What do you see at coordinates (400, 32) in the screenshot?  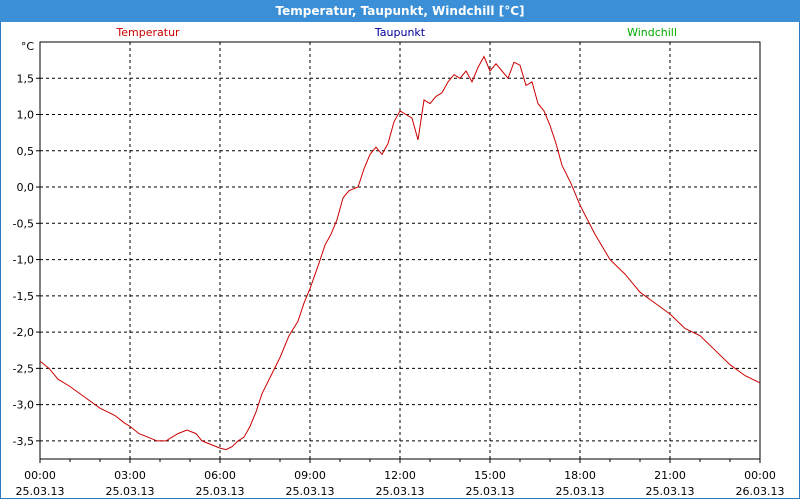 I see `legend-entry-taupunkt: Taupunkt` at bounding box center [400, 32].